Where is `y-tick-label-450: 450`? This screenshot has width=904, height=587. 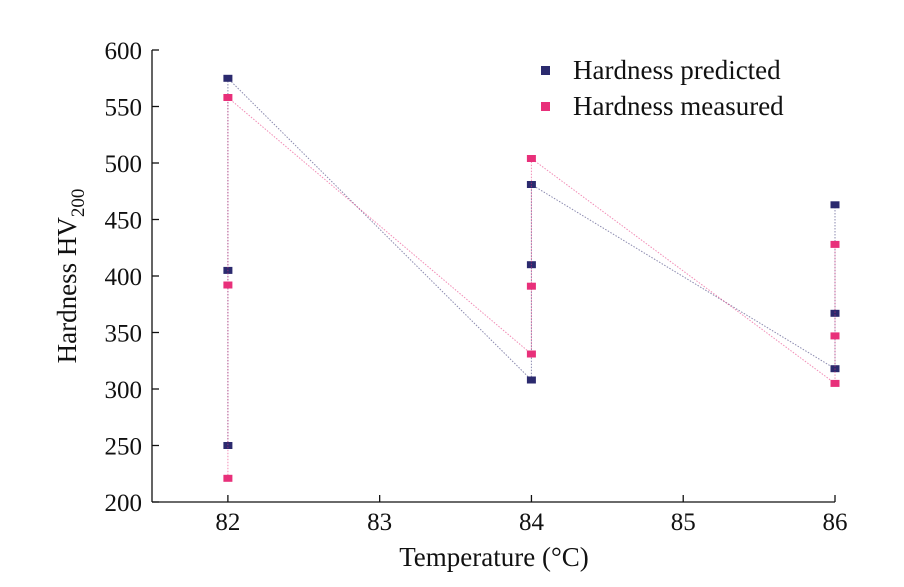
y-tick-label-450: 450 is located at coordinates (124, 221).